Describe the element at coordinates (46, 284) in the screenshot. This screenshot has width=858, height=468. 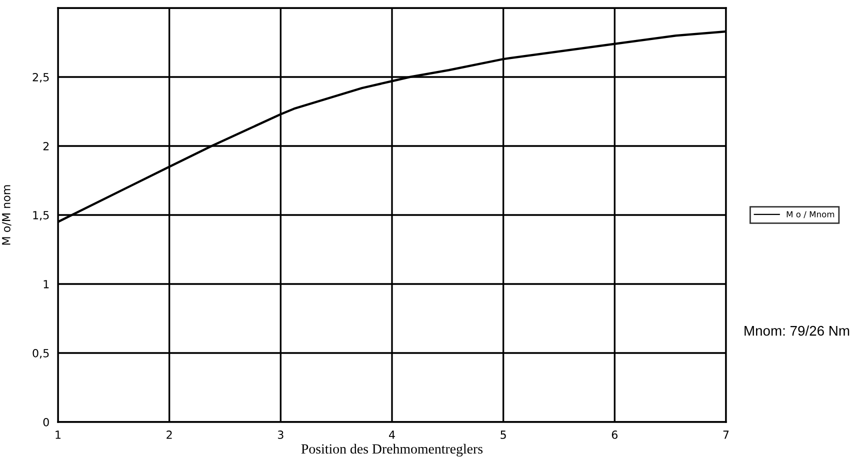
I see `y-tick-label: 1` at that location.